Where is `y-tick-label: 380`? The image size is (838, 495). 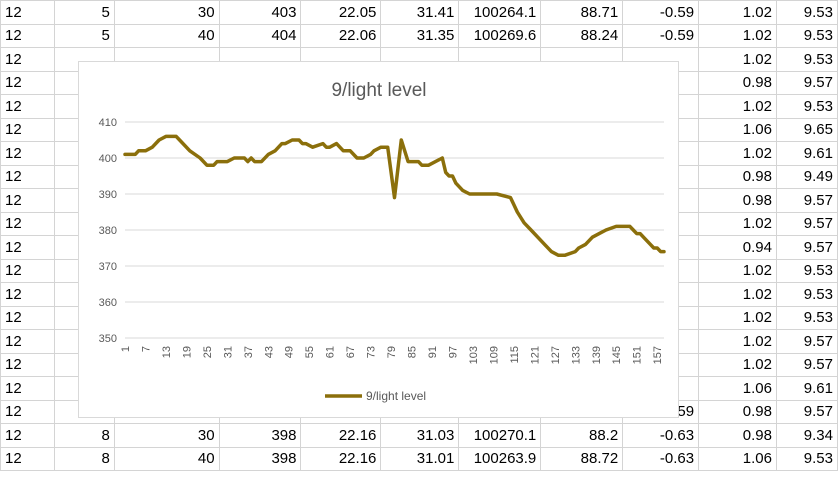
y-tick-label: 380 is located at coordinates (108, 231).